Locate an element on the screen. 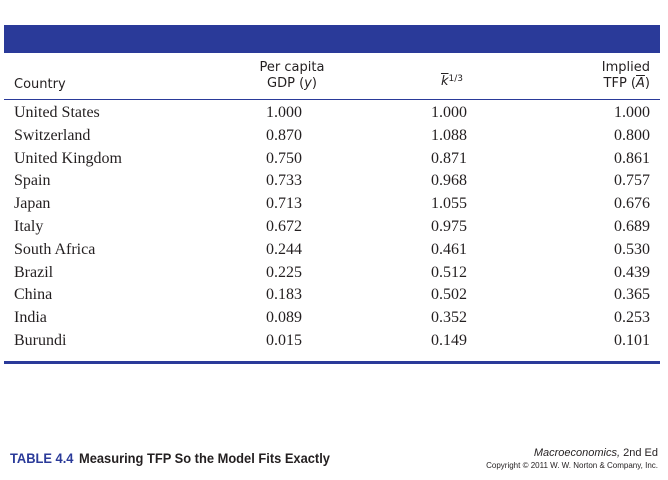 The height and width of the screenshot is (480, 668). cell-country: Spain is located at coordinates (32, 181).